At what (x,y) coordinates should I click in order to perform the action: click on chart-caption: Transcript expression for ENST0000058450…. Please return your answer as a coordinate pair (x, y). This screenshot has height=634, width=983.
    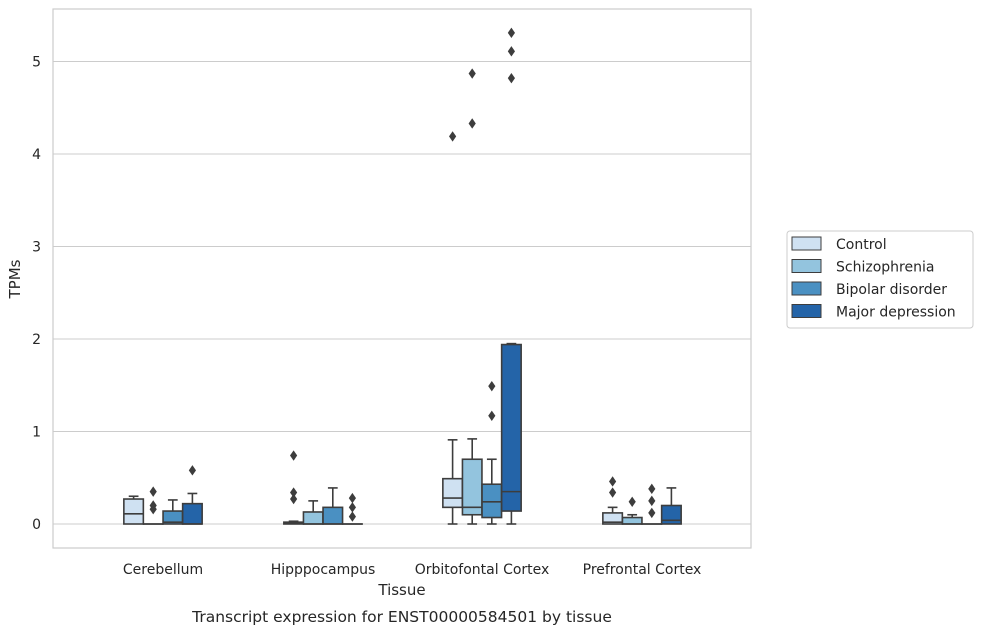
    Looking at the image, I should click on (401, 617).